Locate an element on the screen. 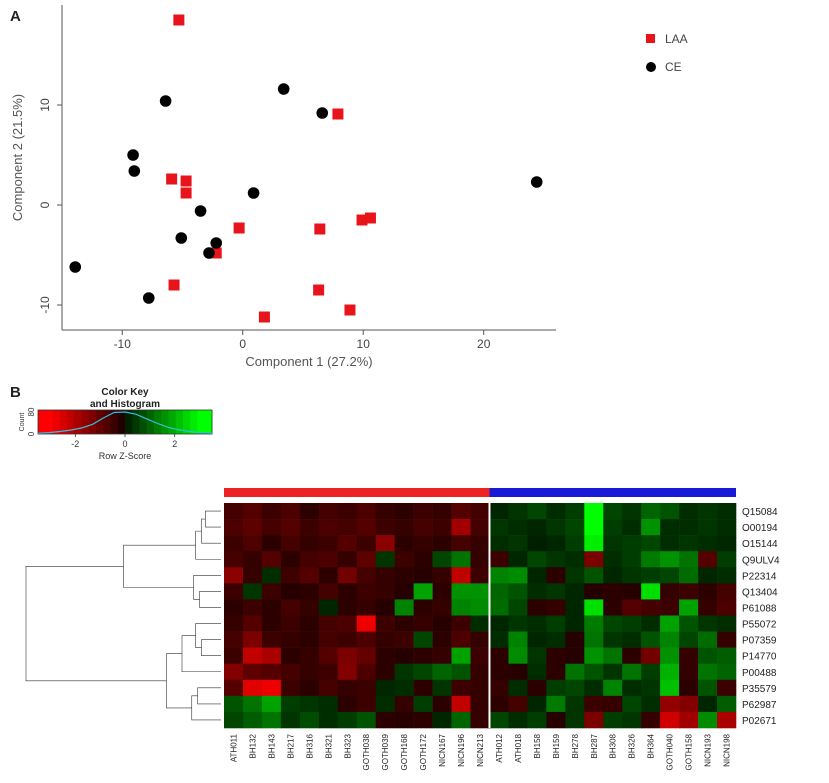  row-label: O15144 is located at coordinates (760, 544).